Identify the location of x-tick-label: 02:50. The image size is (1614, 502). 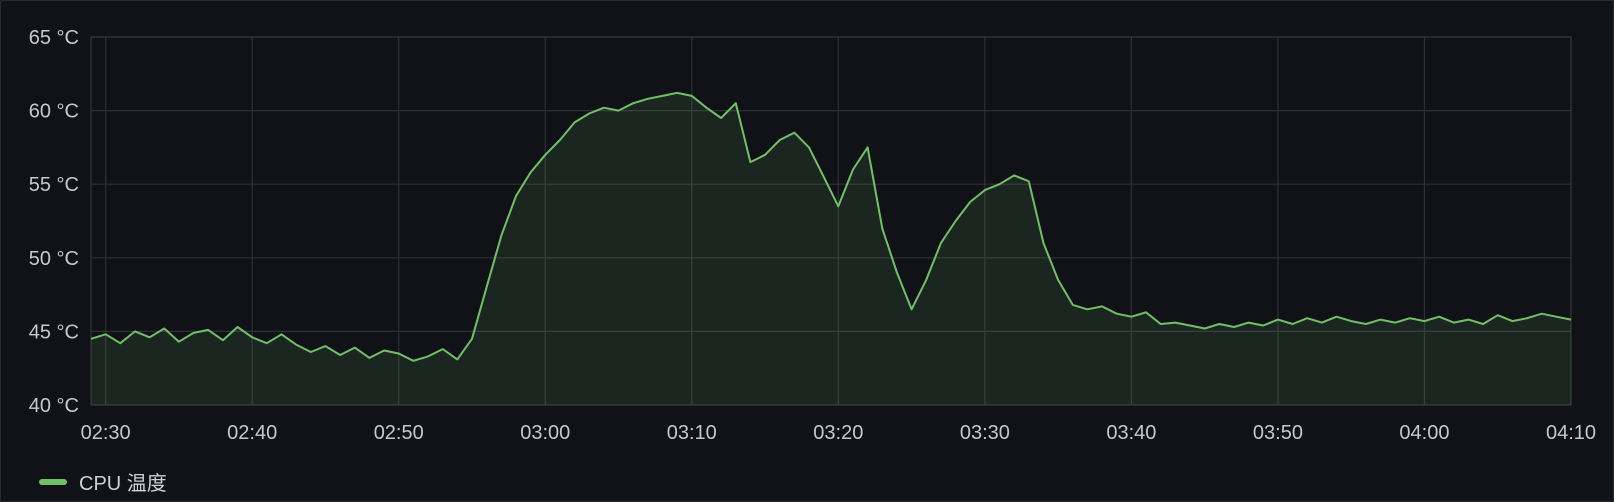
(399, 433).